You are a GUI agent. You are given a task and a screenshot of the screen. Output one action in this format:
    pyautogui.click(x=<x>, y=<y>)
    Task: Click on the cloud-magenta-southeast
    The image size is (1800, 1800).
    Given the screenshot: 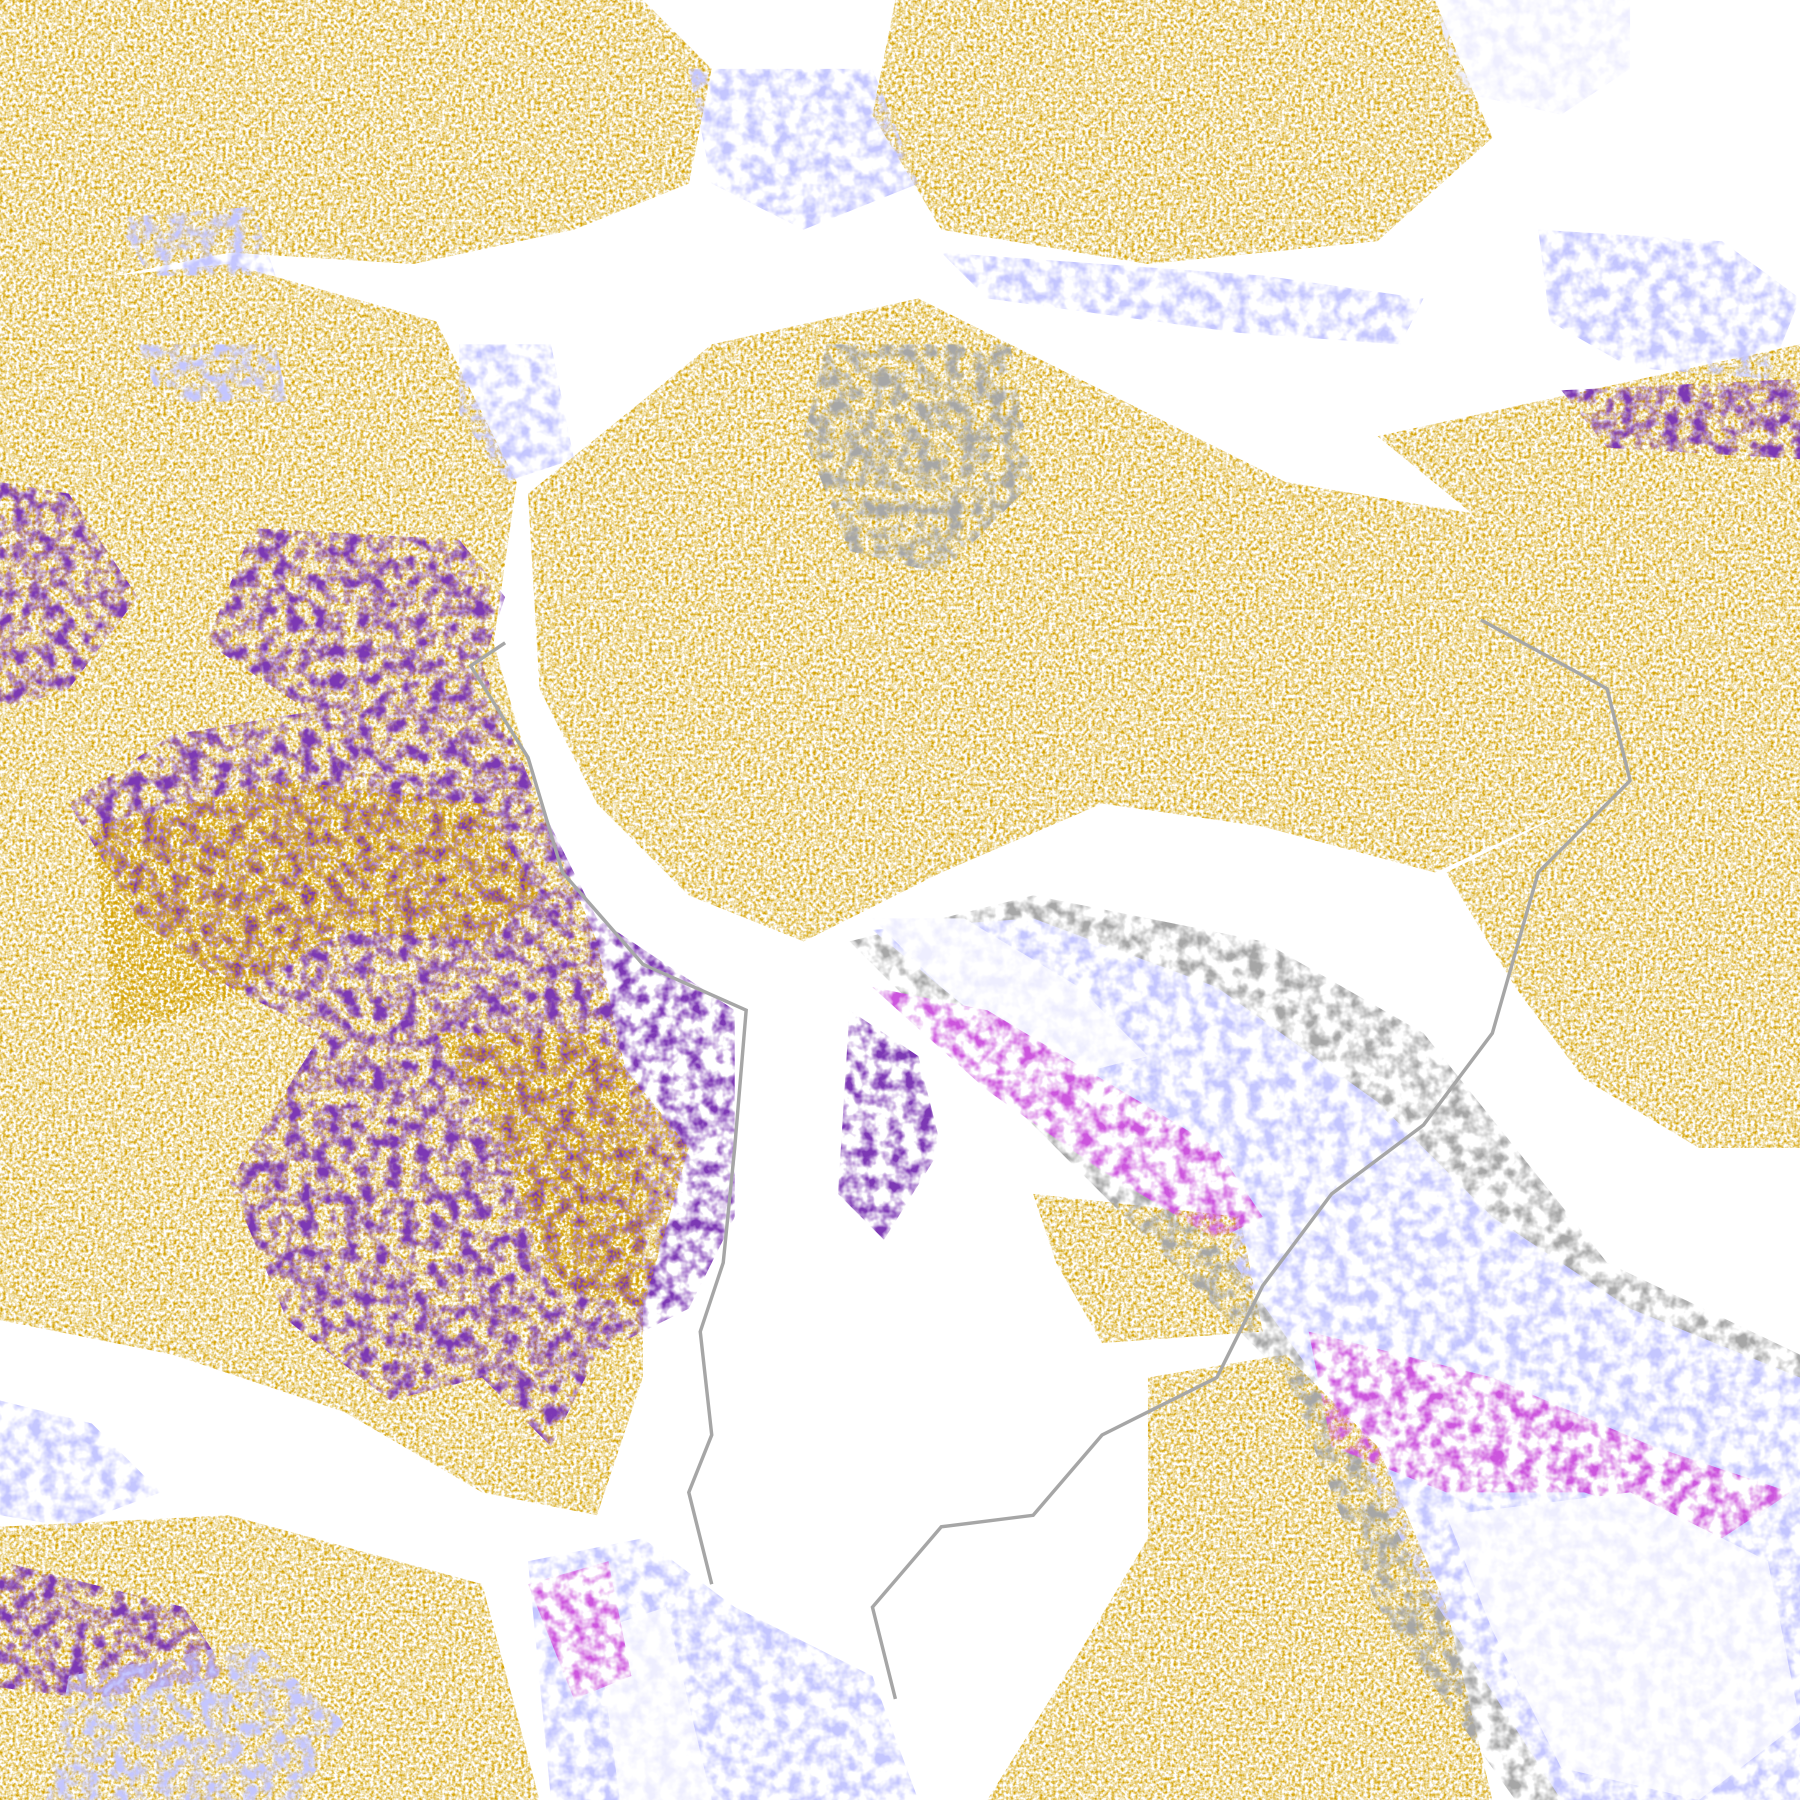 What is the action you would take?
    pyautogui.click(x=1549, y=1435)
    